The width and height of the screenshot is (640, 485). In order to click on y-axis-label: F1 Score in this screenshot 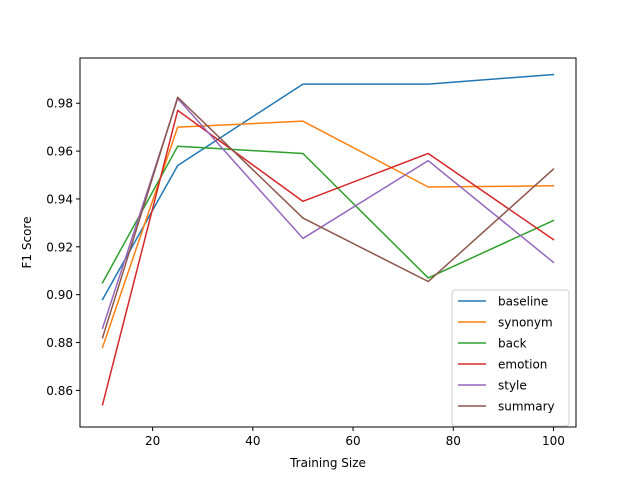, I will do `click(27, 243)`.